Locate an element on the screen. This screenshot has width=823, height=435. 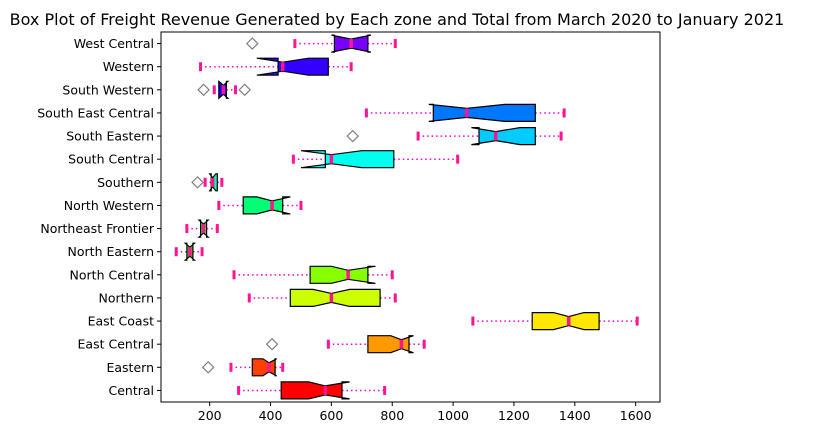
y-tick-label: Northeast Frontier is located at coordinates (97, 228).